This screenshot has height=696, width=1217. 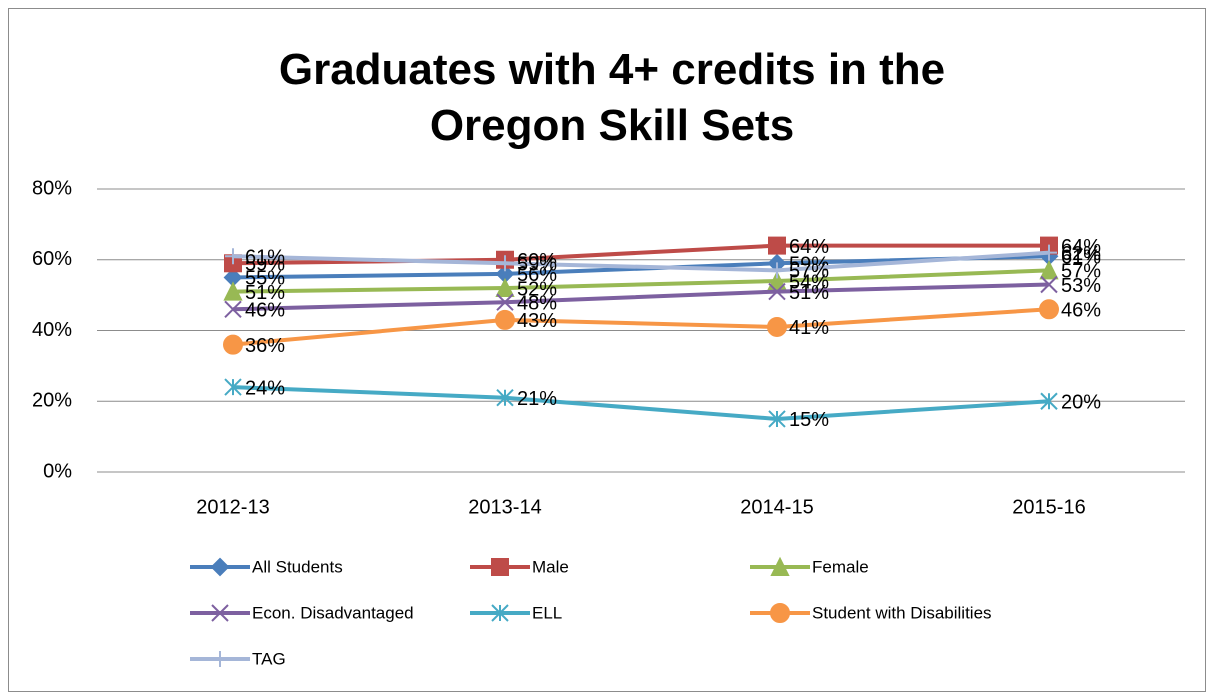 I want to click on data-label: 60%, so click(x=537, y=261).